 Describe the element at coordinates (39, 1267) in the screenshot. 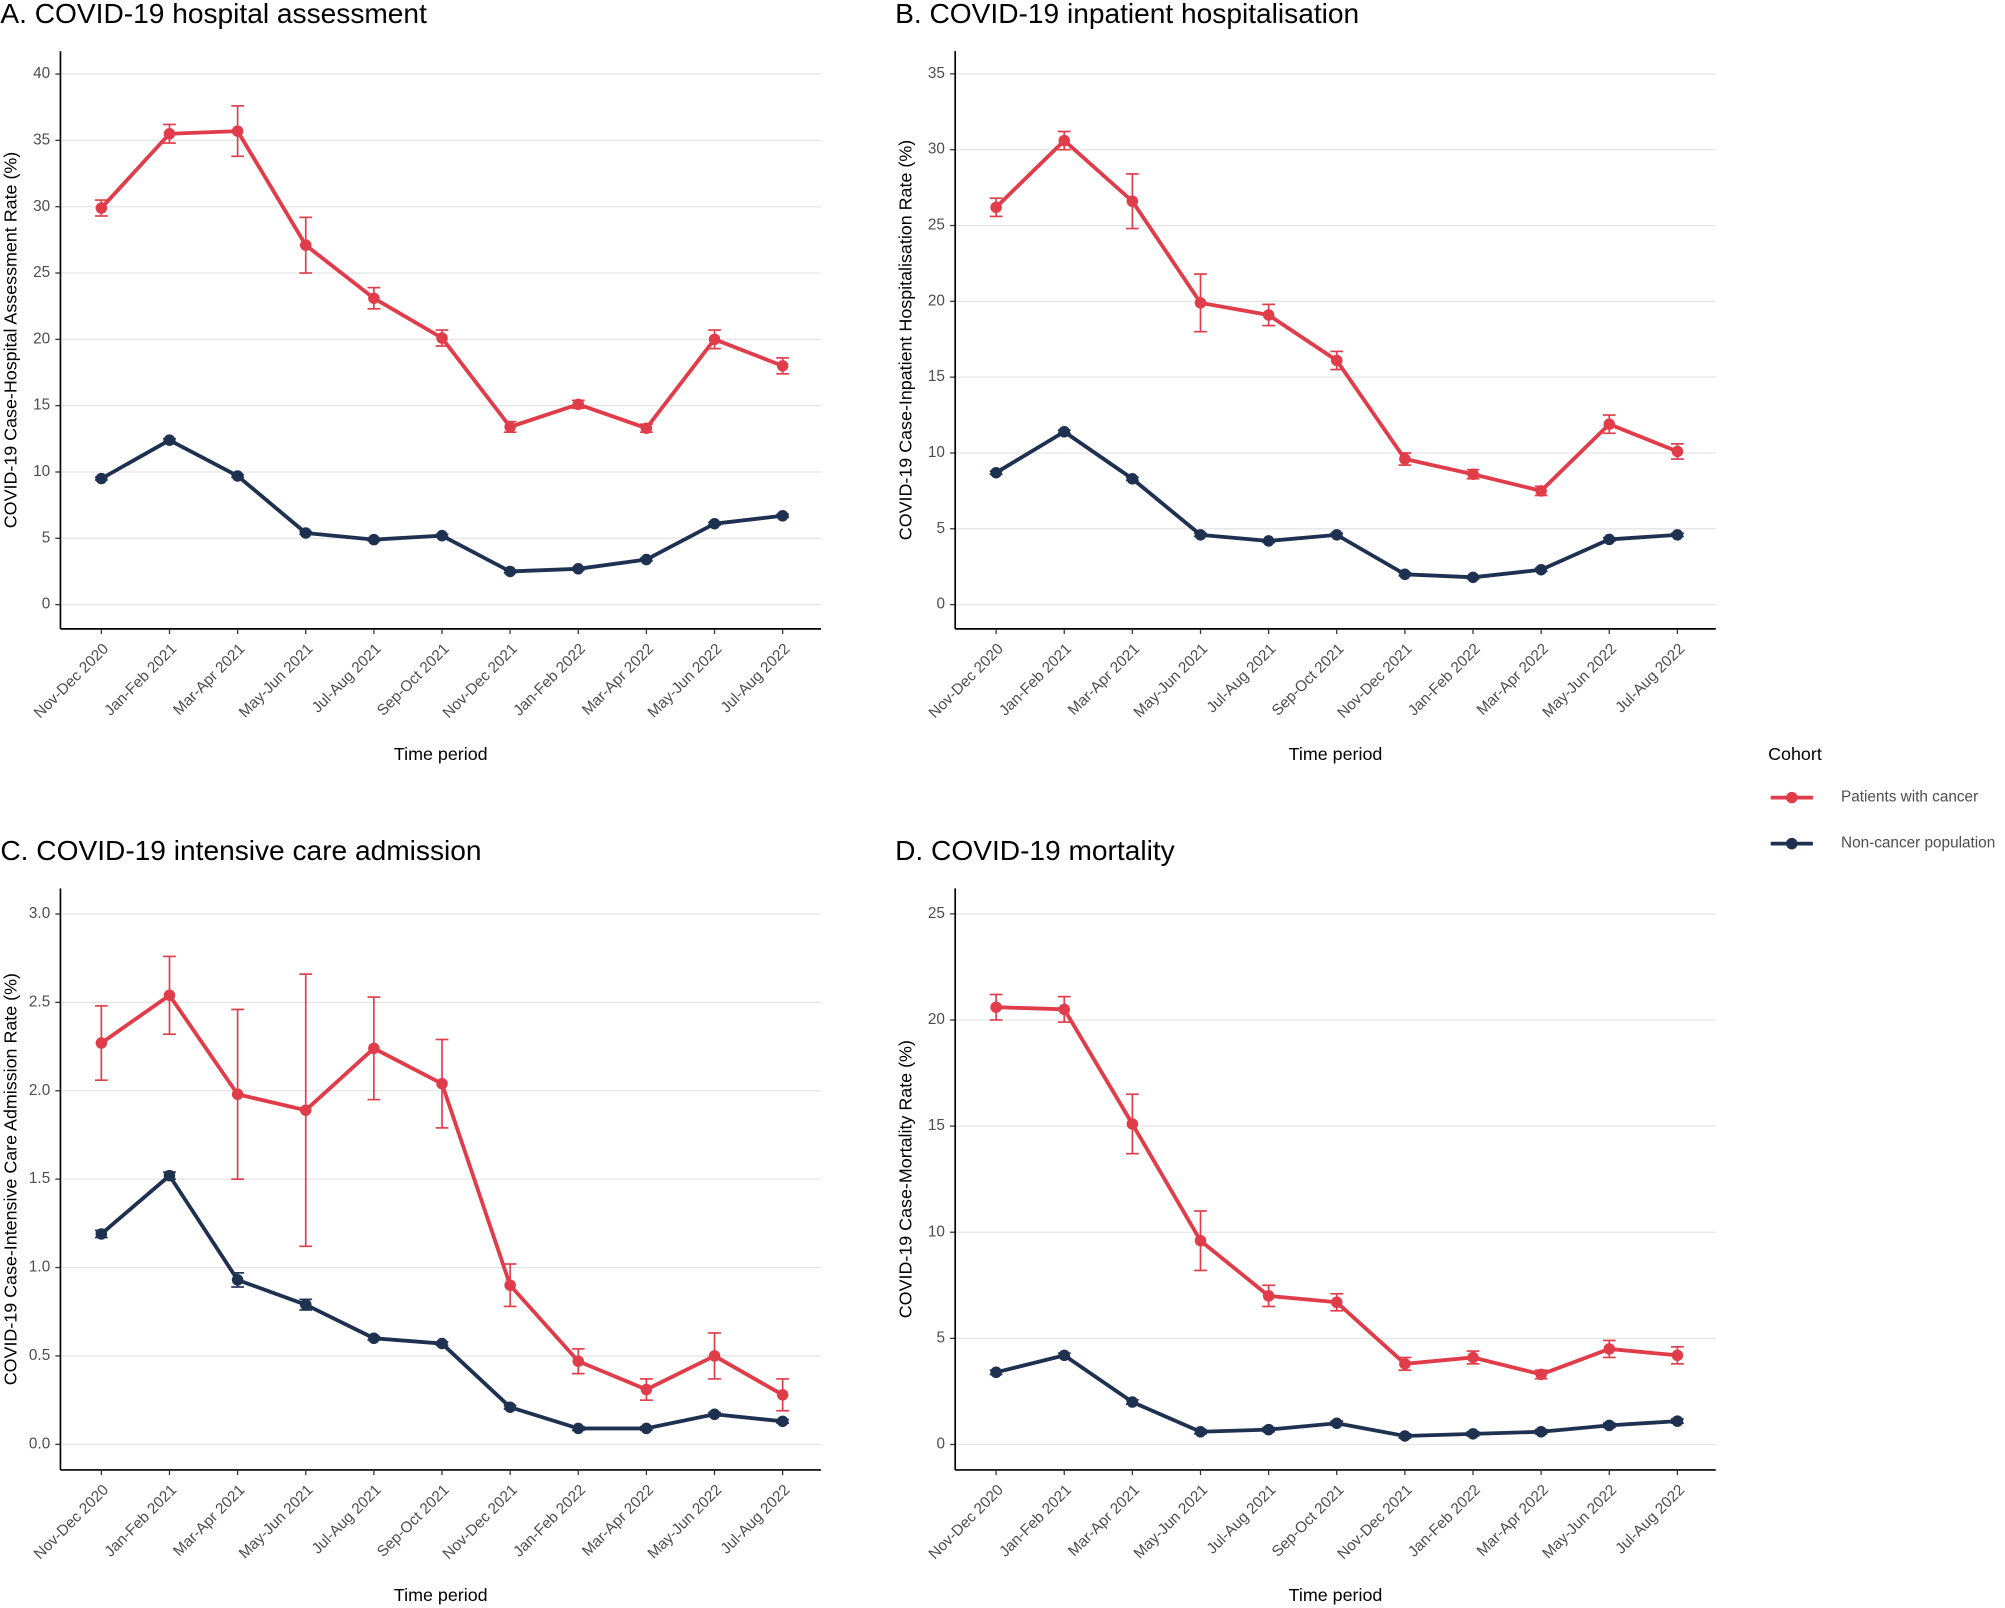

I see `y-tick-label: 1.0` at that location.